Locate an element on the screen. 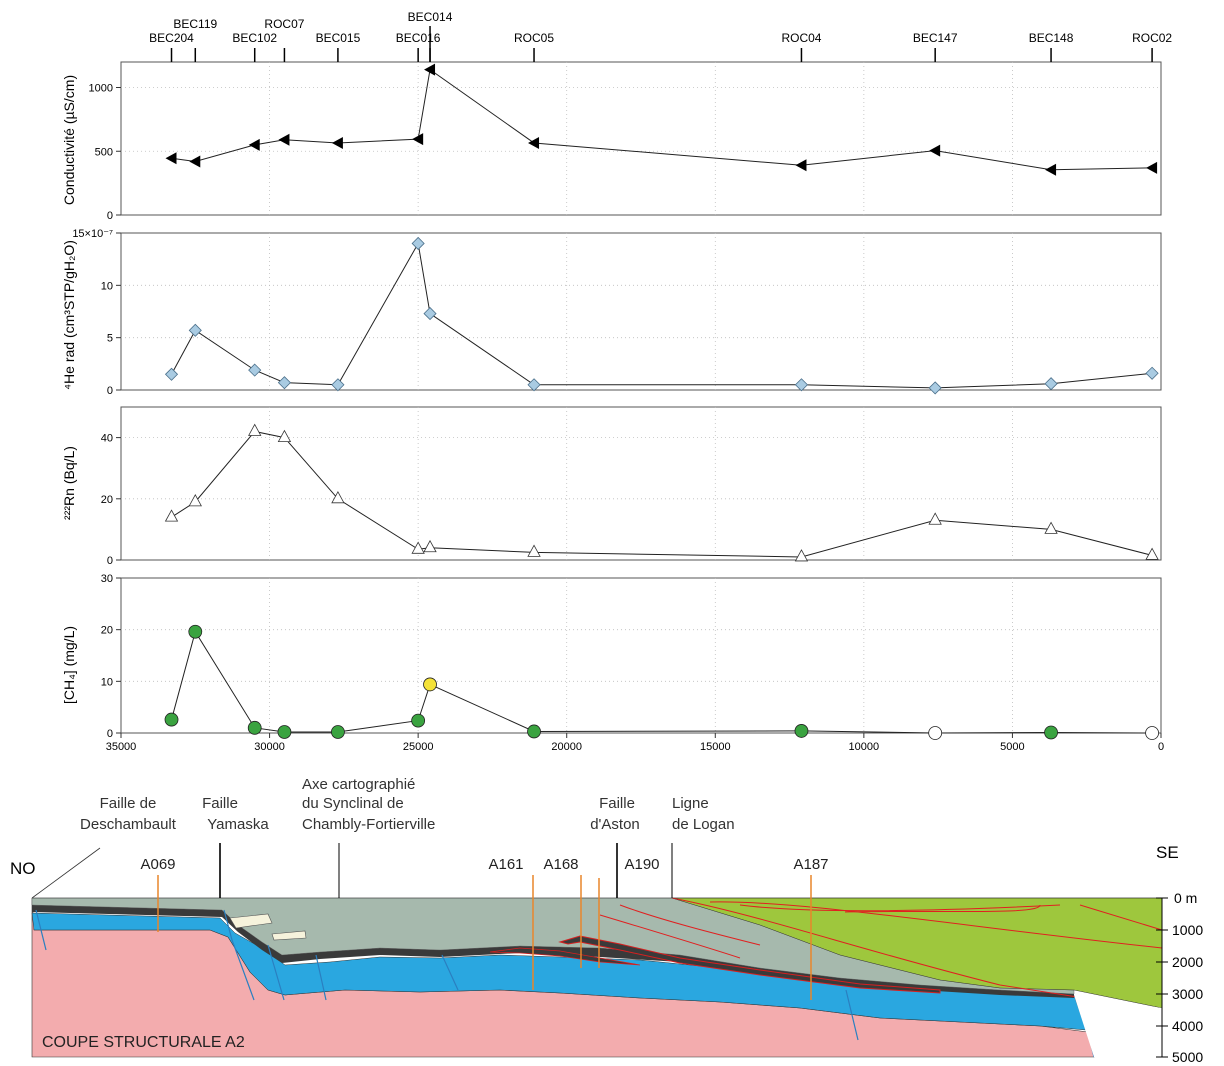 This screenshot has height=1066, width=1224. ytick-label-methane: 0 is located at coordinates (110, 734).